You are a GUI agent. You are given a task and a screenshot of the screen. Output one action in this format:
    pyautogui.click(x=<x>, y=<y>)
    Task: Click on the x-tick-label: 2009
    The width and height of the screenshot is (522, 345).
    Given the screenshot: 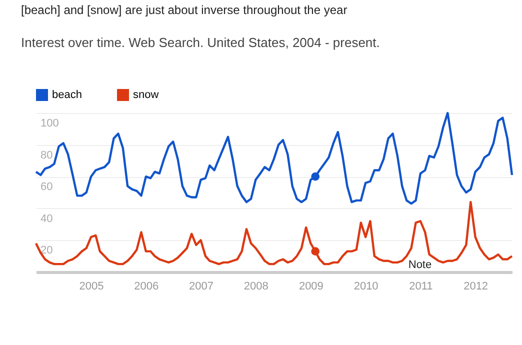 What is the action you would take?
    pyautogui.click(x=311, y=286)
    